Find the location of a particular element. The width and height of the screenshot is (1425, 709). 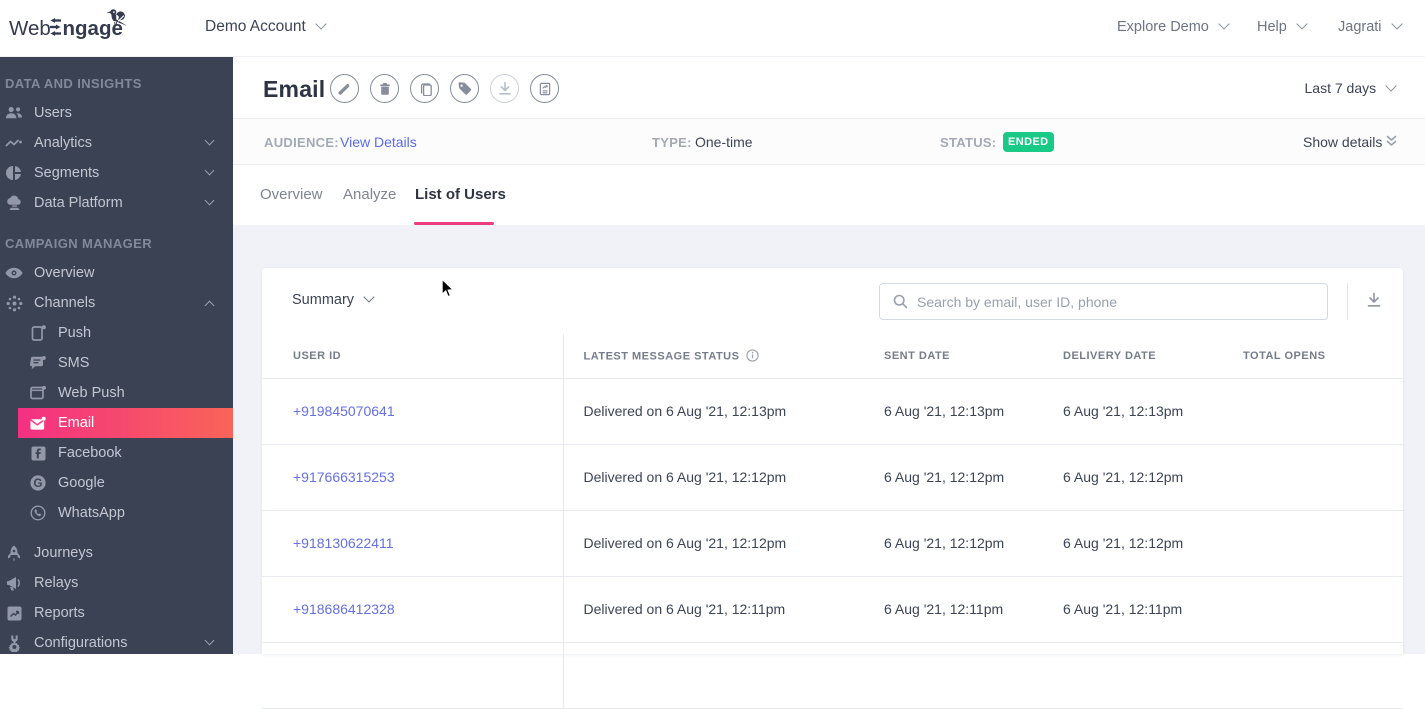

svg-text: ngage is located at coordinates (93, 28).